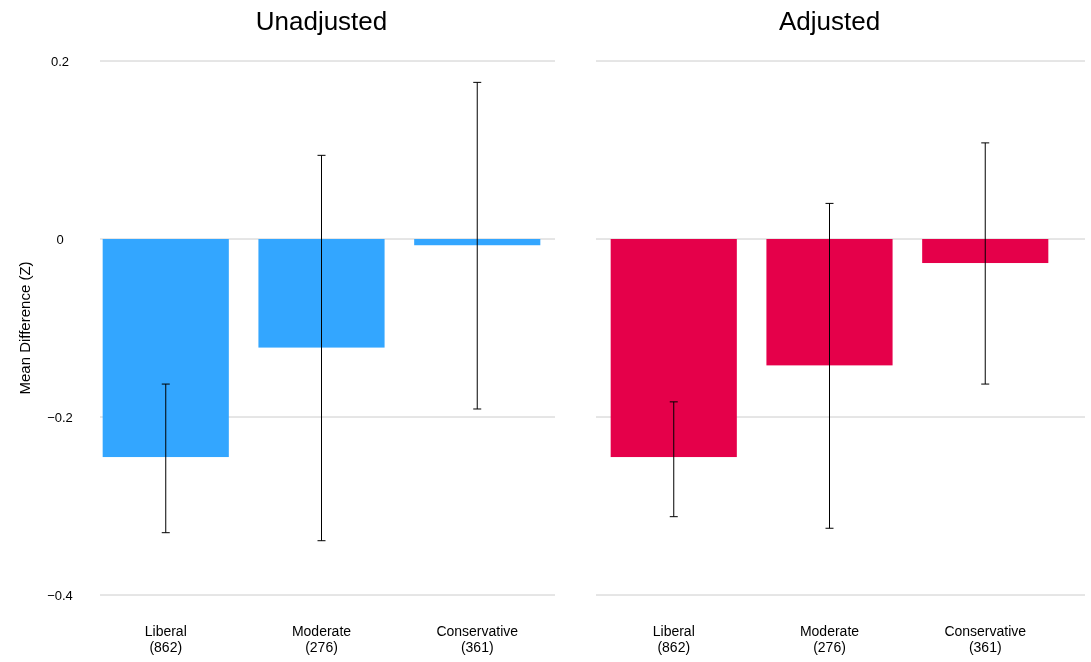  What do you see at coordinates (60, 417) in the screenshot?
I see `y-tick-label: −0.2` at bounding box center [60, 417].